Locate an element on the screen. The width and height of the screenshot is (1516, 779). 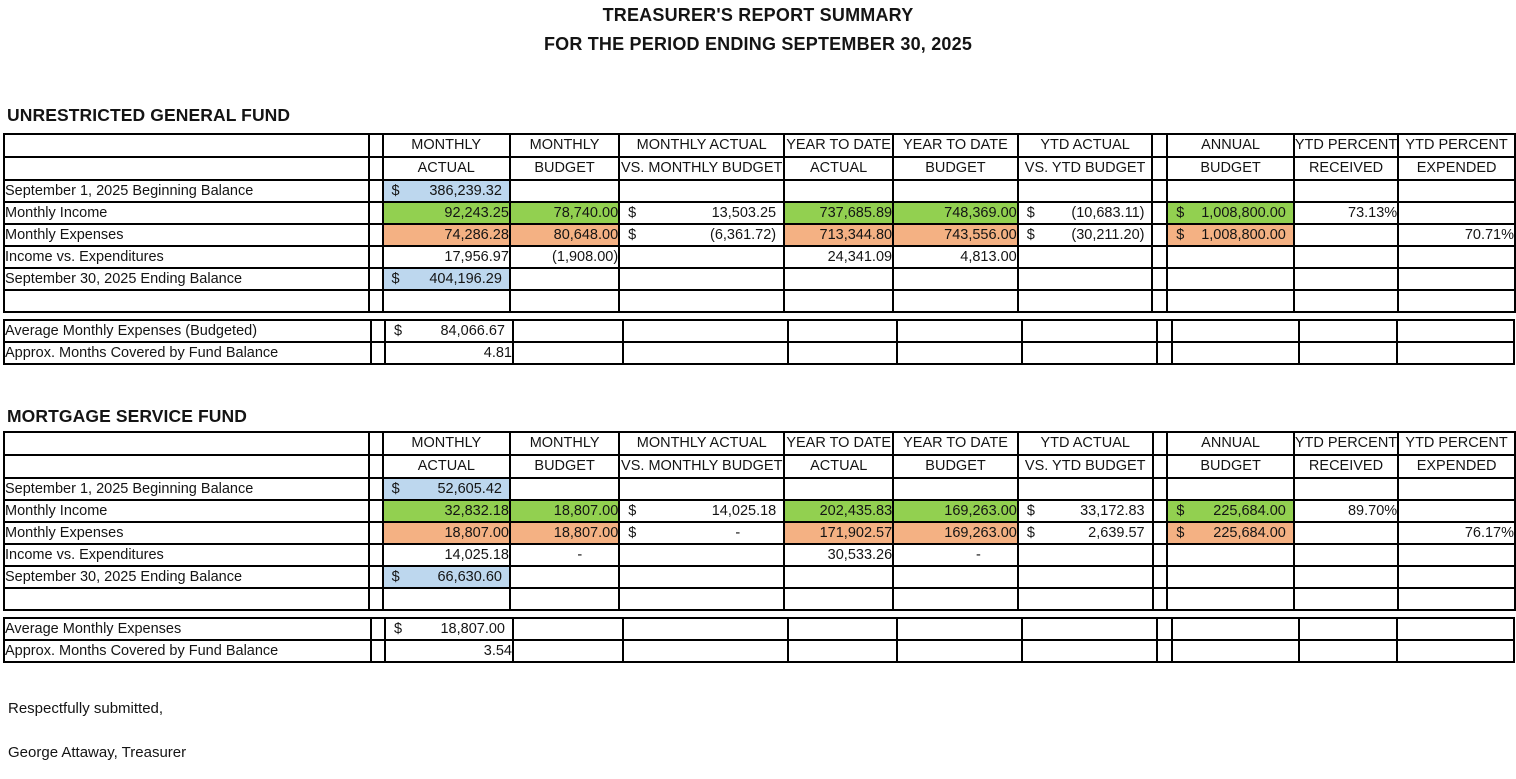
column-header-cell: YTD PERCENT is located at coordinates (1346, 145).